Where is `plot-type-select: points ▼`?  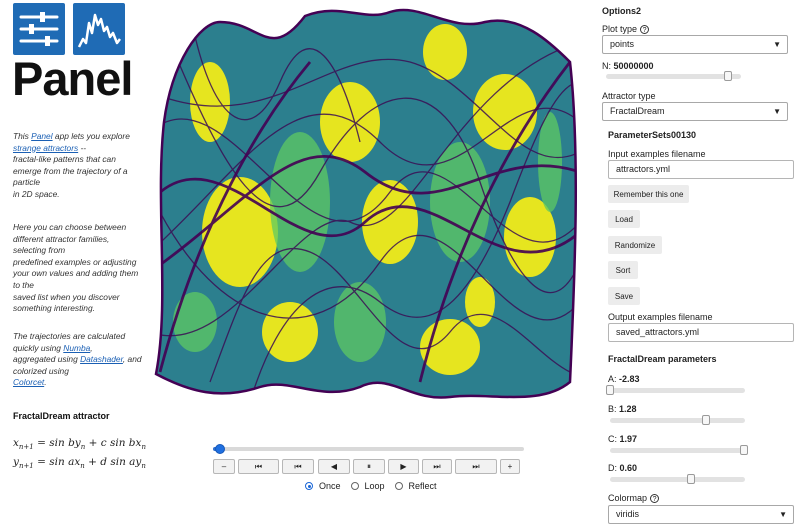 plot-type-select: points ▼ is located at coordinates (695, 44).